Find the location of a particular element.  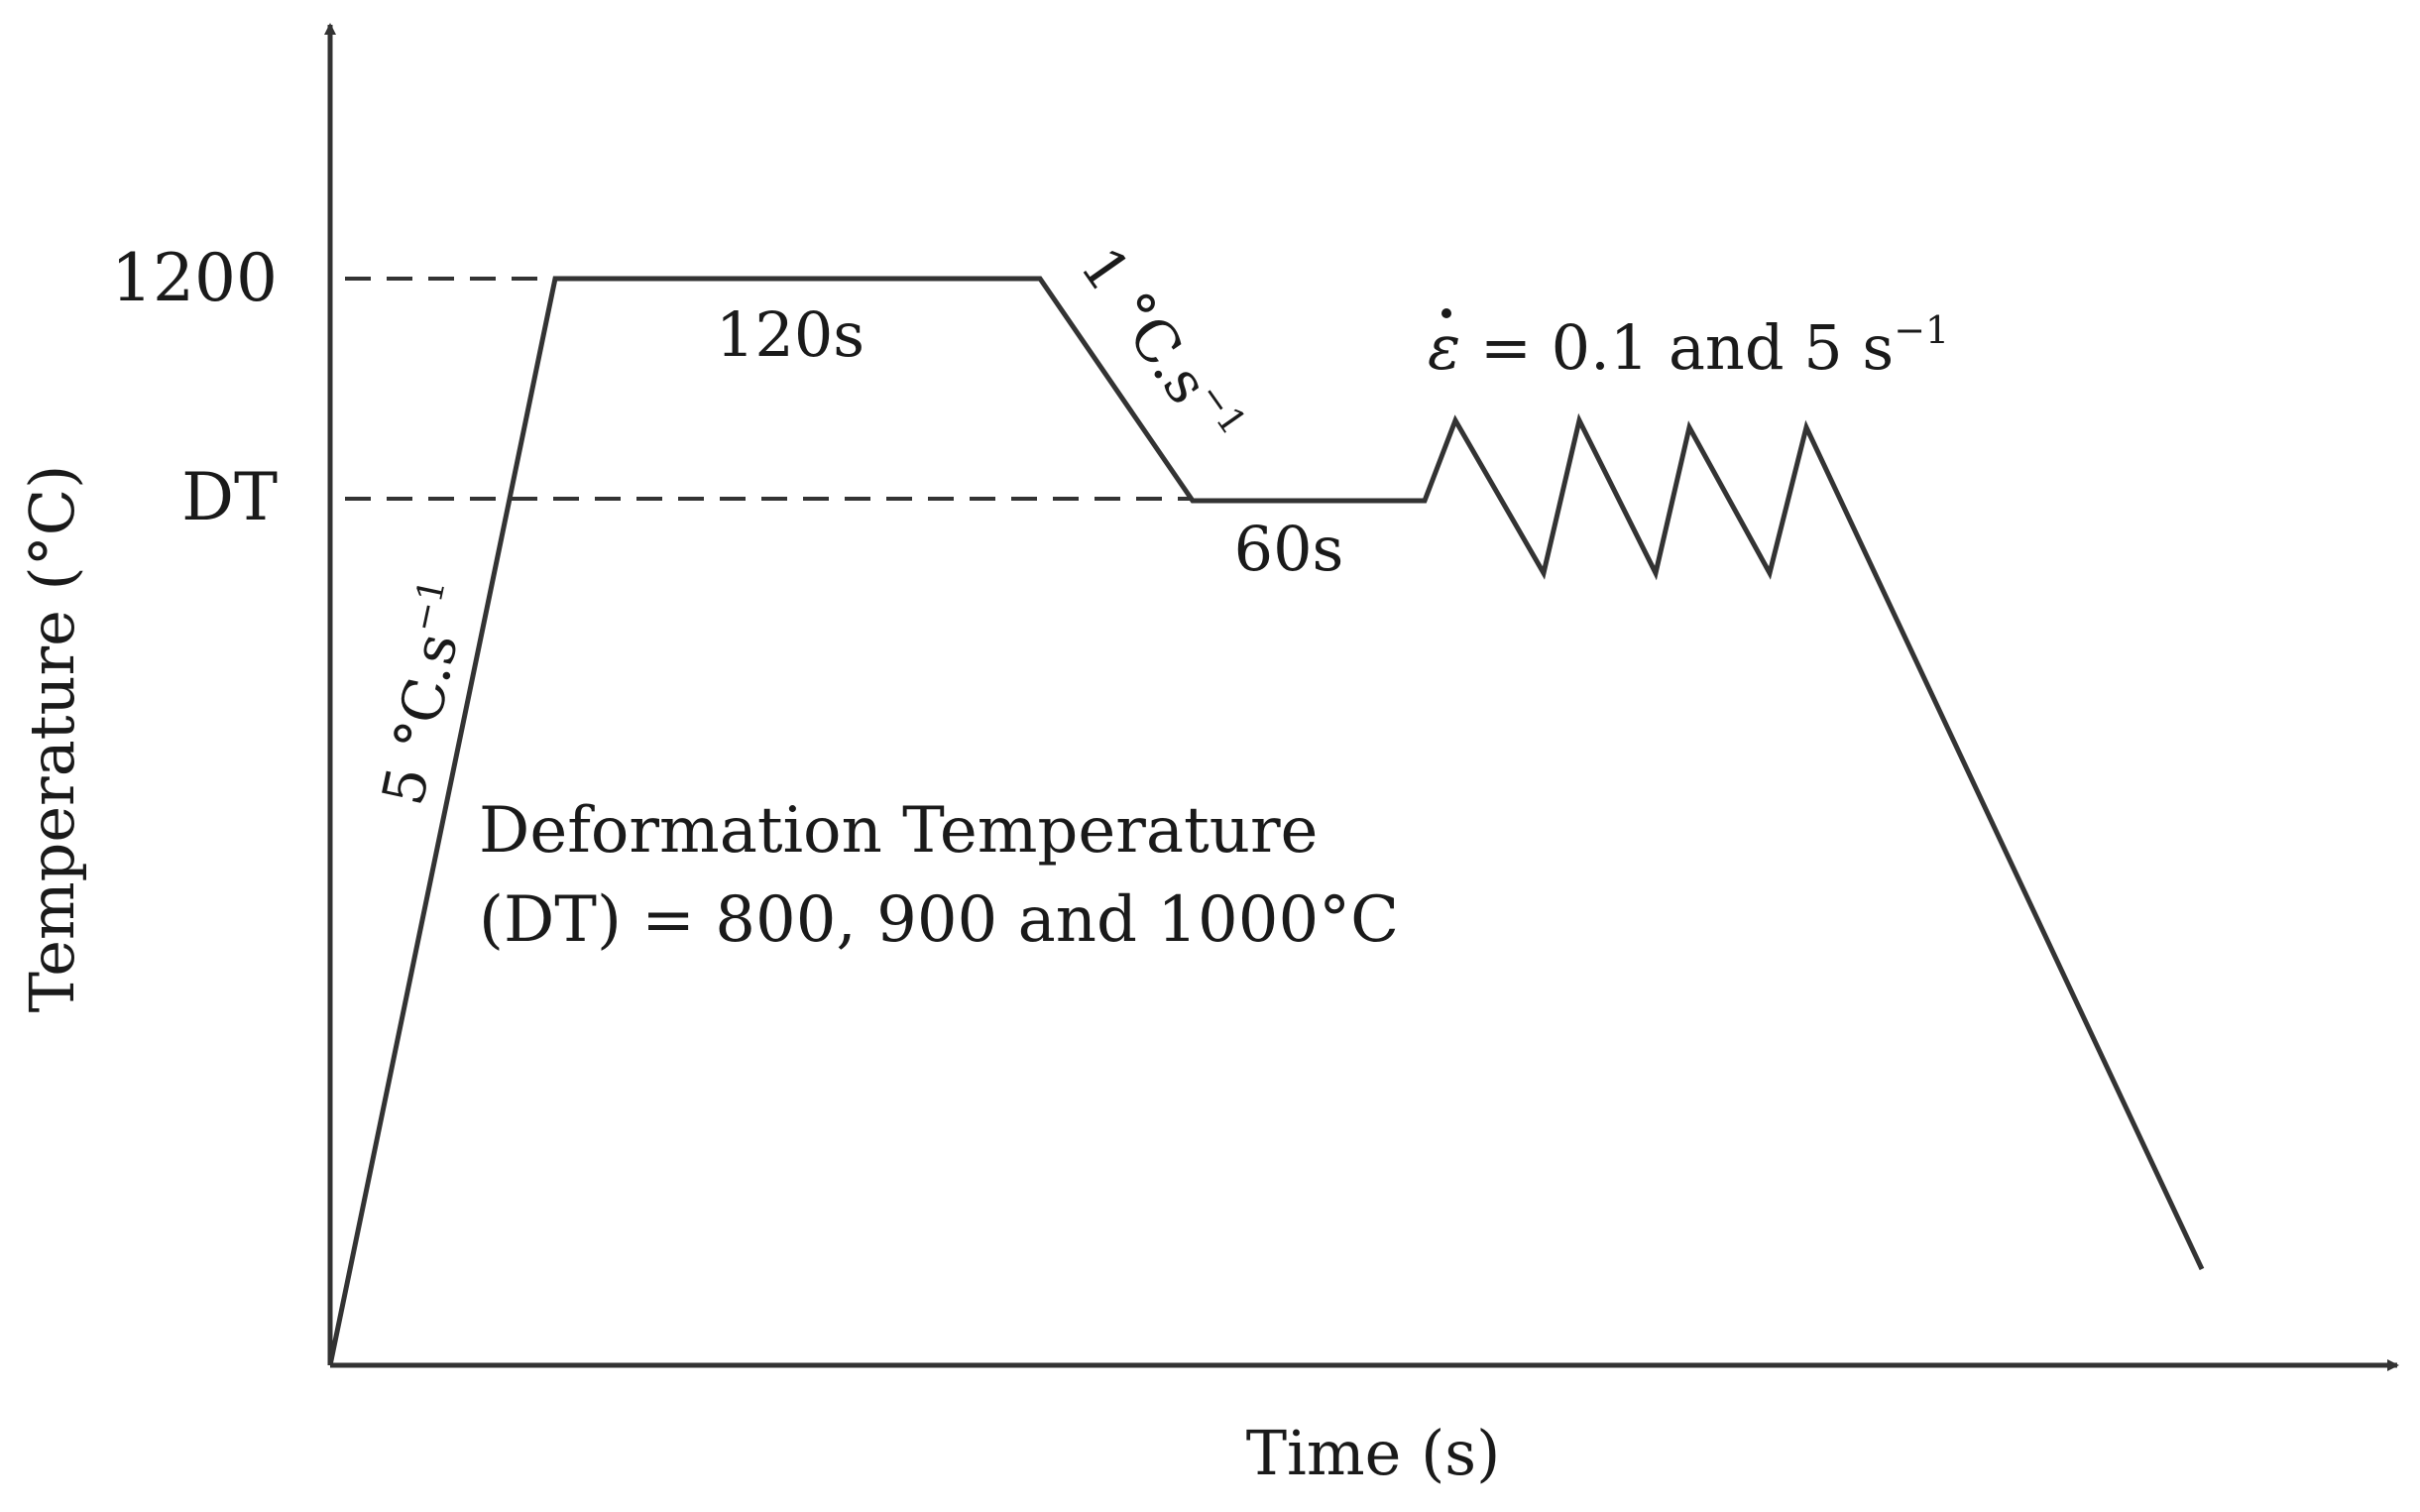

strain-rate-exponent: −1 is located at coordinates (1921, 330).